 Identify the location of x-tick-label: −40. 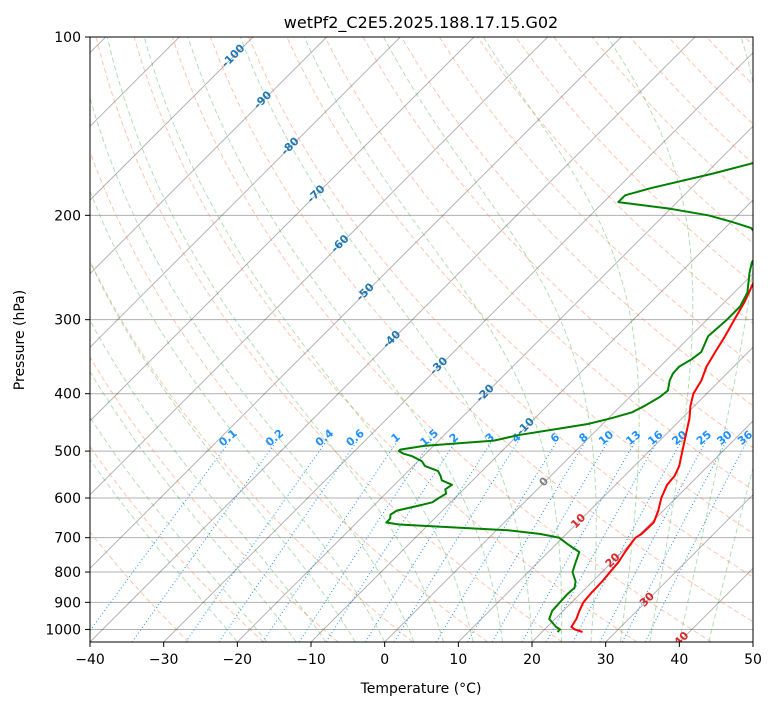
(90, 660).